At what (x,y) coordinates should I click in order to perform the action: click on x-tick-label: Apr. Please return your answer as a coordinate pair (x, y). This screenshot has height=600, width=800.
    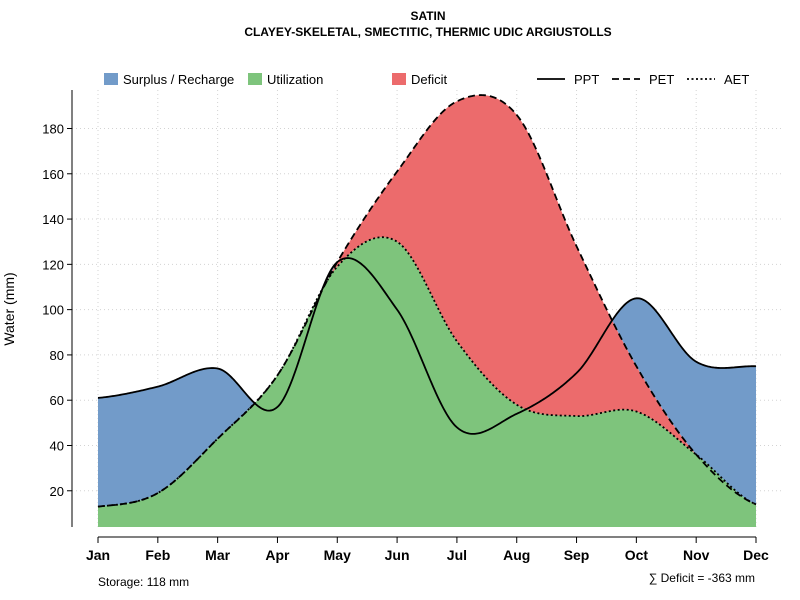
    Looking at the image, I should click on (277, 555).